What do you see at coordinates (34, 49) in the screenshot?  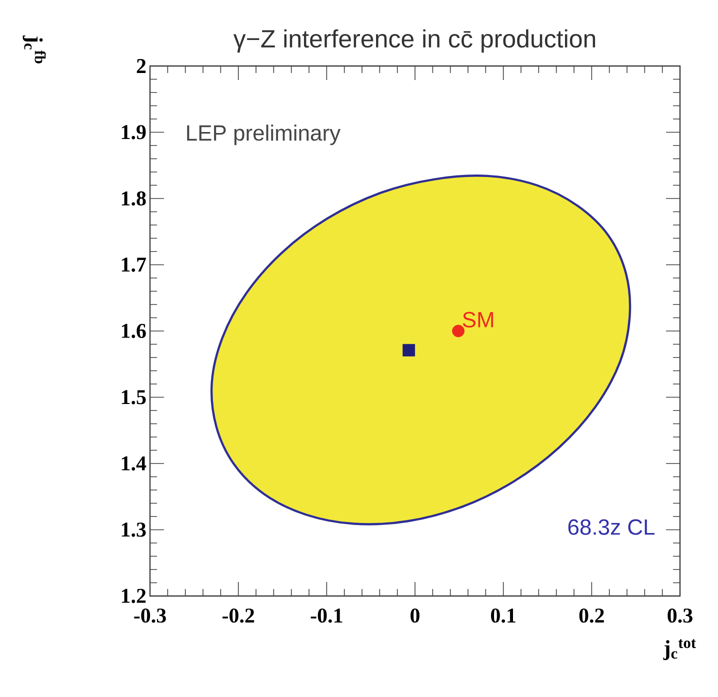 I see `y-axis-title: j$_{c}$fb` at bounding box center [34, 49].